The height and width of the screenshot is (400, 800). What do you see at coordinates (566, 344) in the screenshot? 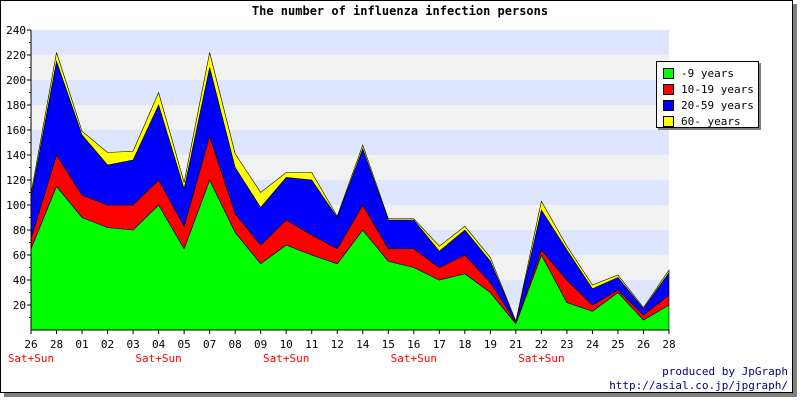
I see `x-tick-label: 23` at bounding box center [566, 344].